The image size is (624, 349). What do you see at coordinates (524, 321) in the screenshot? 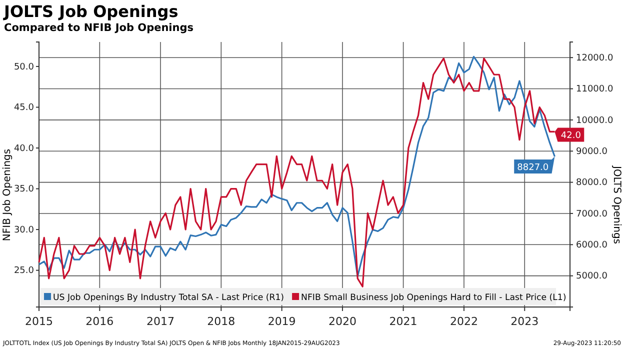
I see `x-tick-label: 2023` at bounding box center [524, 321].